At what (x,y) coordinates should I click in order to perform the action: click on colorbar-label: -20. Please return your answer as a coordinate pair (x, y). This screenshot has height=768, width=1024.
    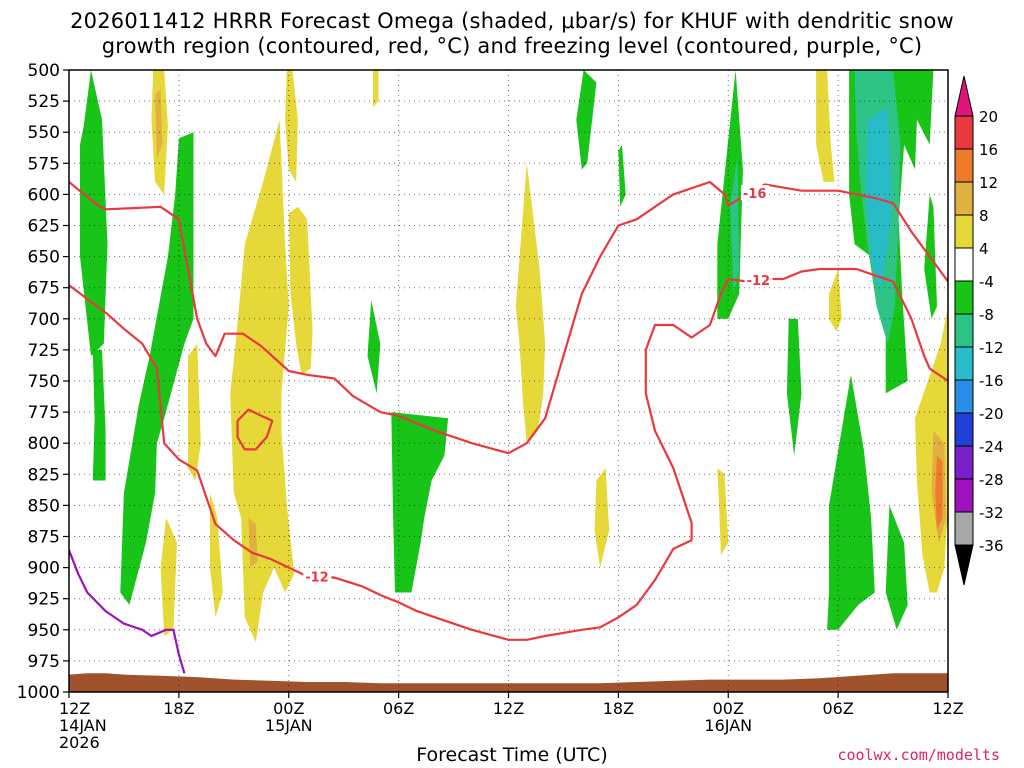
    Looking at the image, I should click on (991, 414).